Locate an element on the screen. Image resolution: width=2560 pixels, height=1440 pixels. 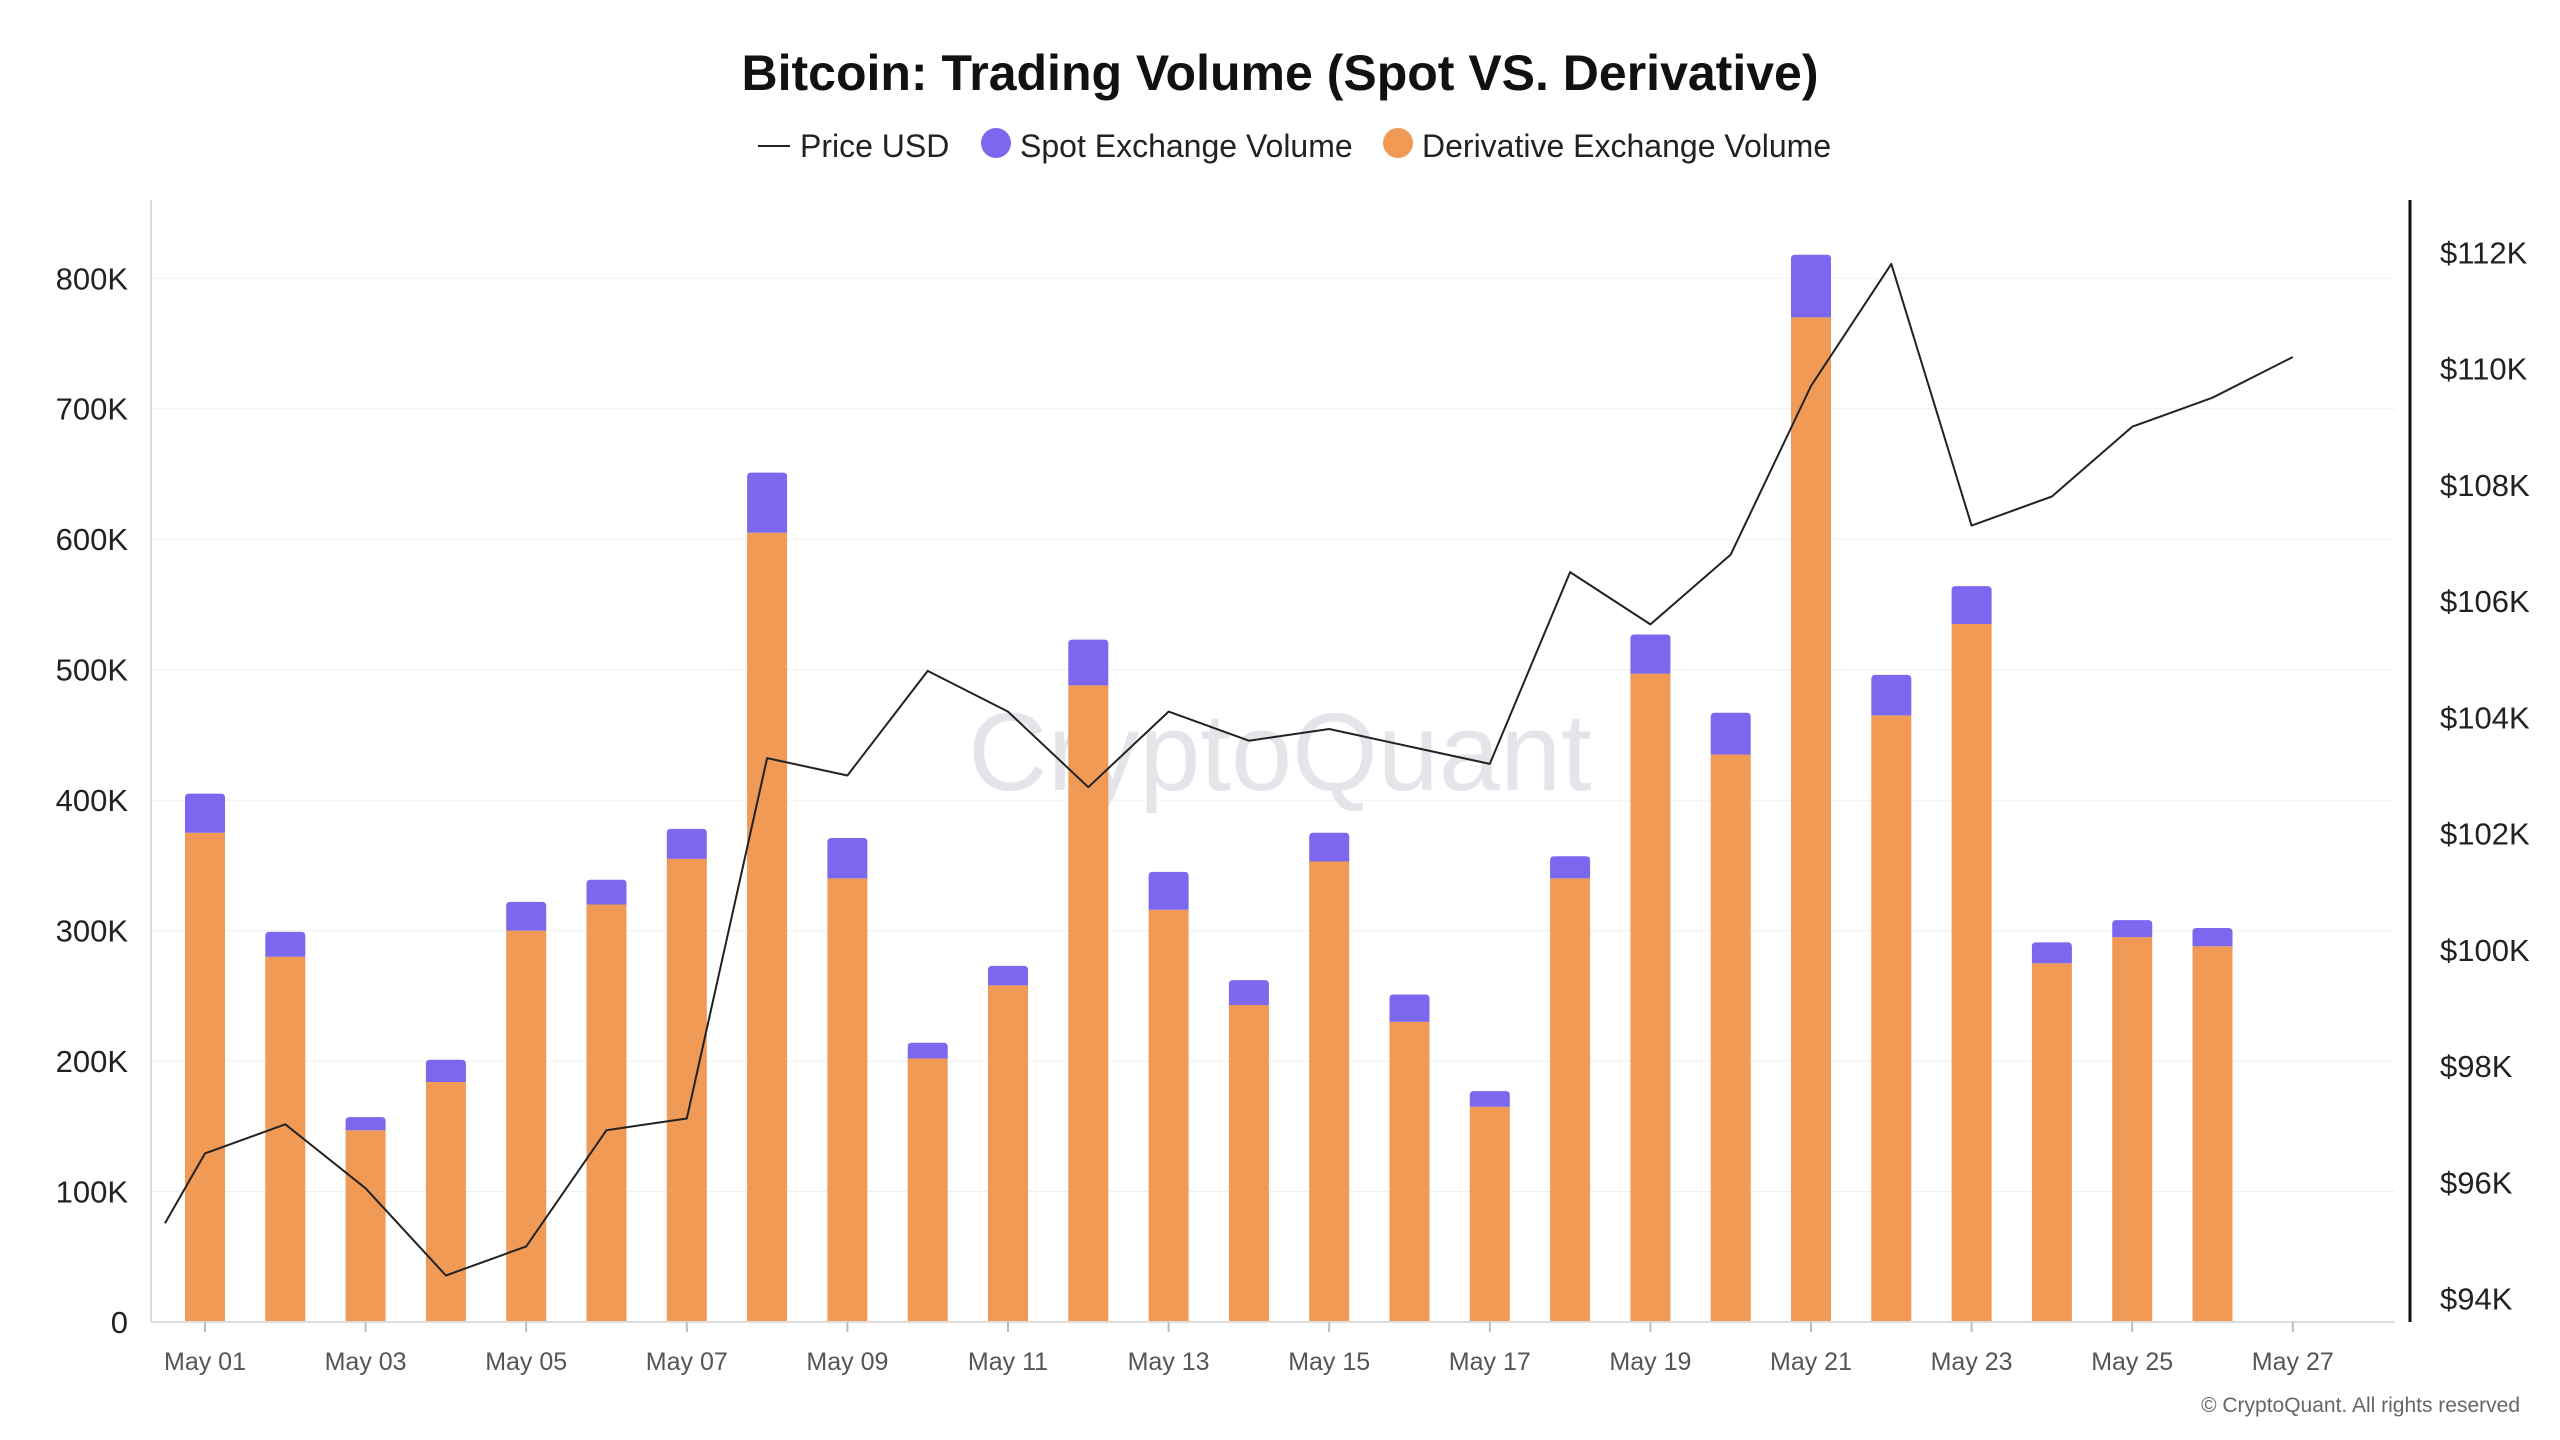
left-tick-label: 0 is located at coordinates (119, 1322).